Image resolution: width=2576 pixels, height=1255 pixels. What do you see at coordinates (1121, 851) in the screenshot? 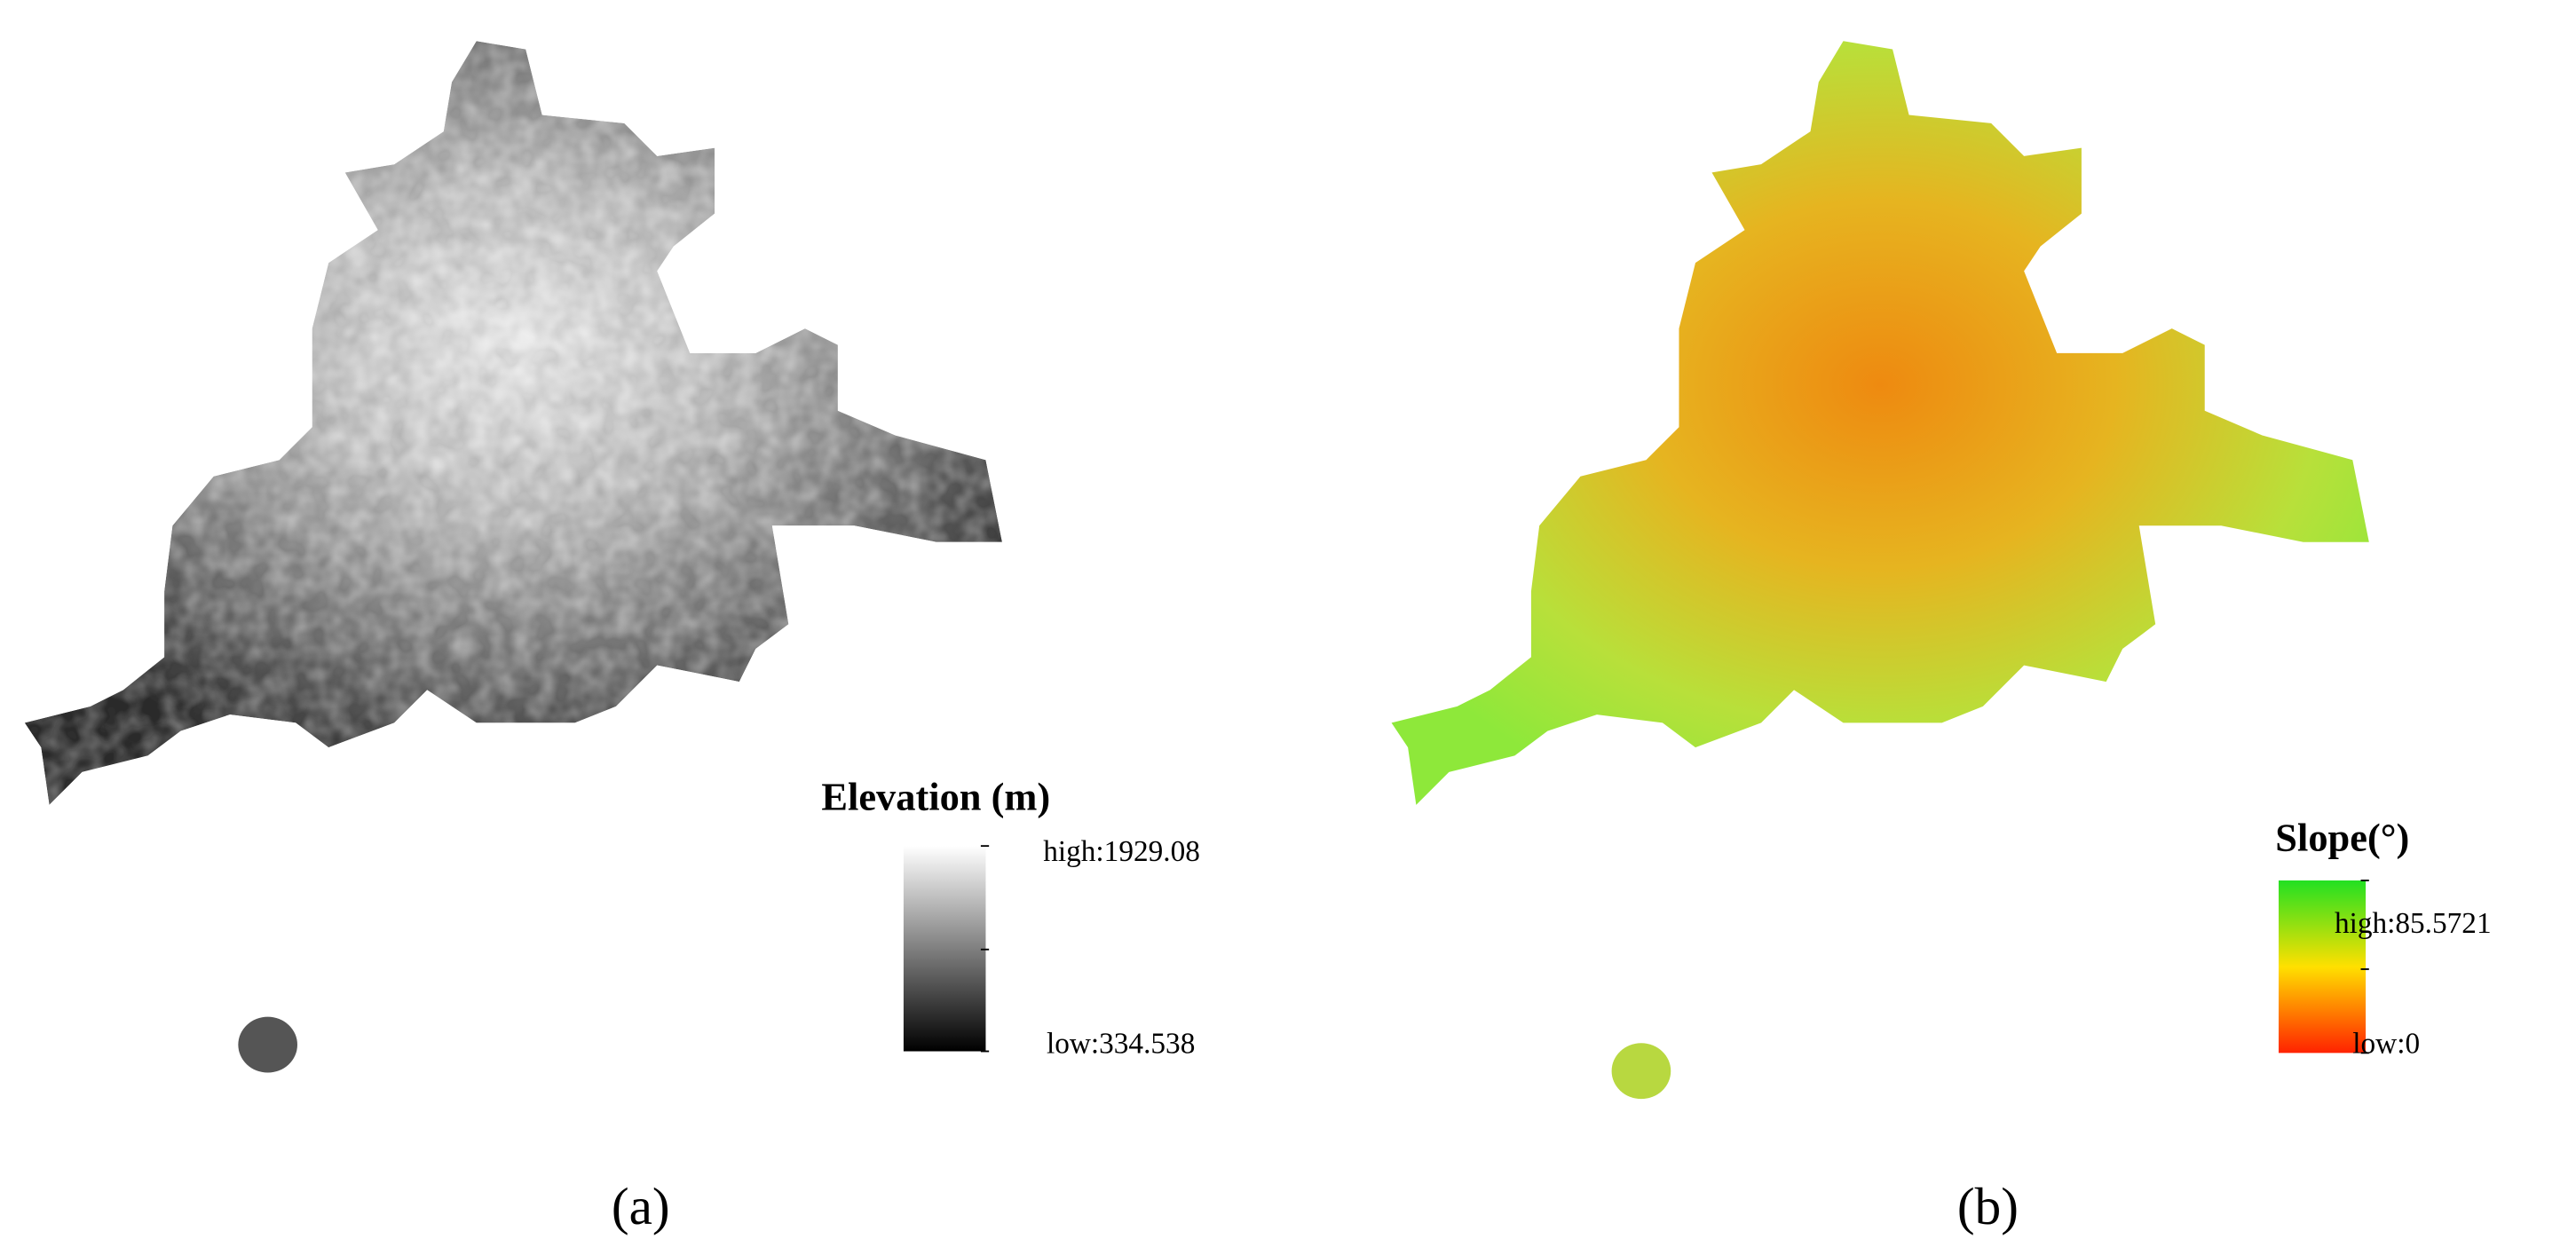
I see `legend-high: high:1929.08` at bounding box center [1121, 851].